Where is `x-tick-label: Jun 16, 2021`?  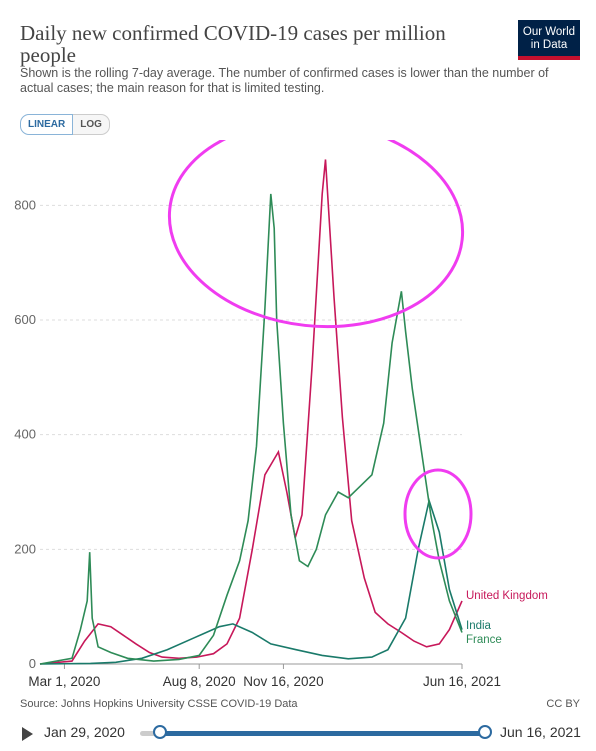 x-tick-label: Jun 16, 2021 is located at coordinates (462, 681).